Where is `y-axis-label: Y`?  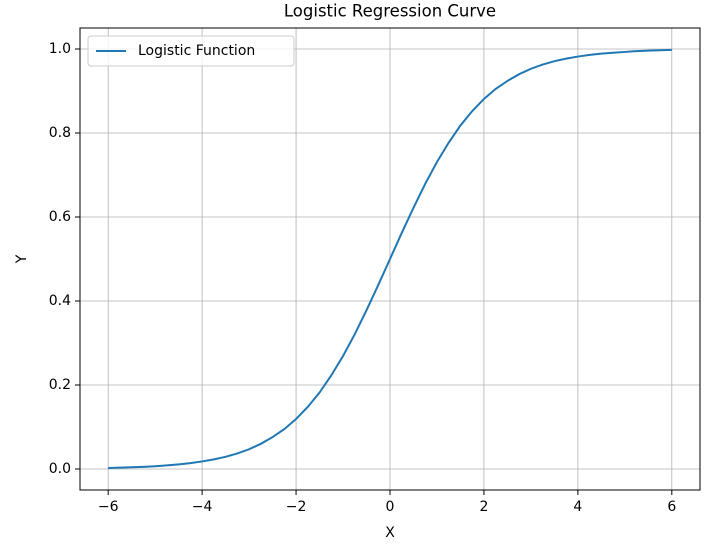 y-axis-label: Y is located at coordinates (22, 259).